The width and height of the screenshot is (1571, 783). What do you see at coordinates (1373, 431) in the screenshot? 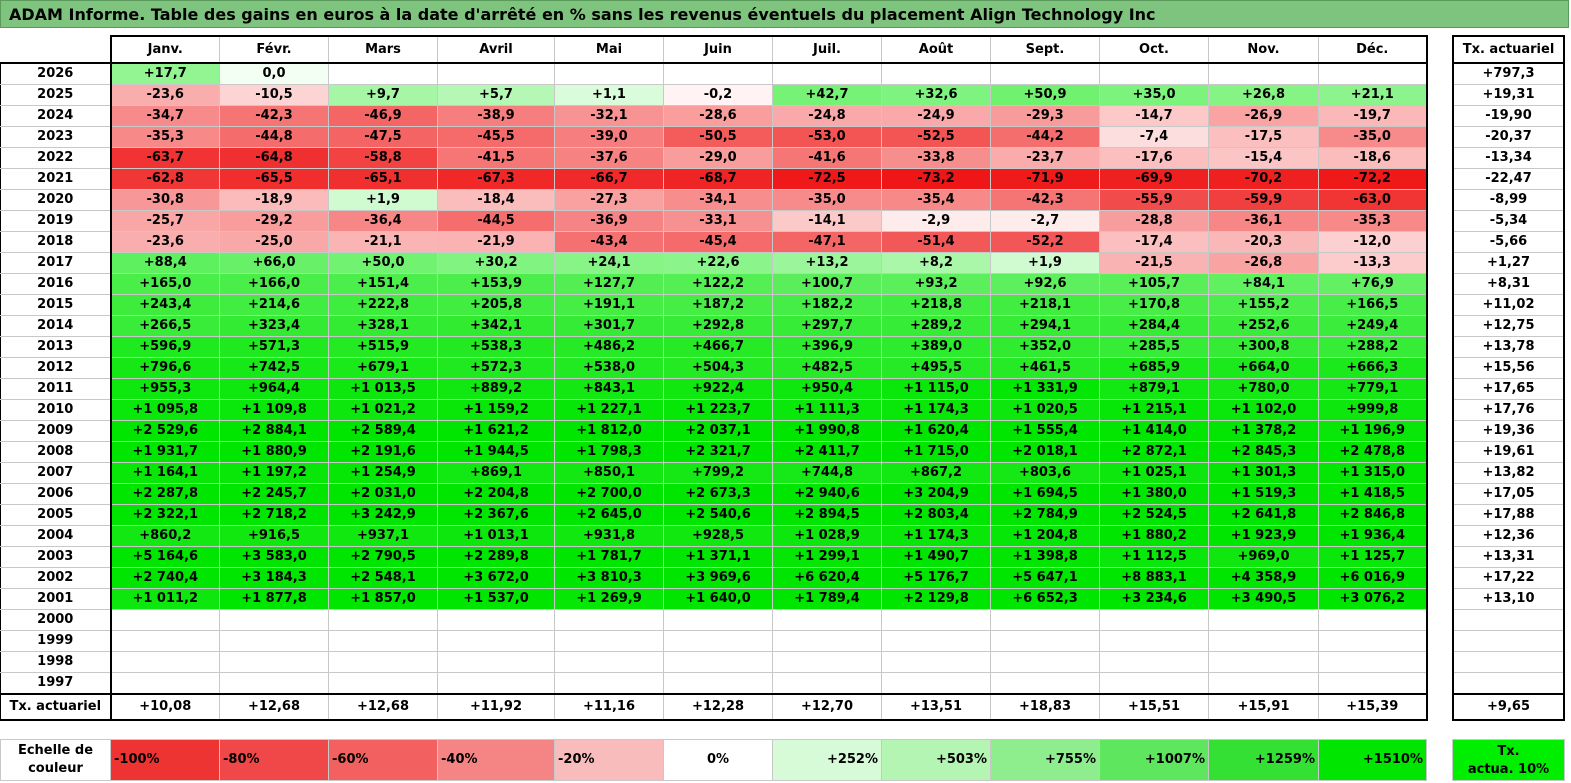
I see `gain-cell: +1 196,9` at bounding box center [1373, 431].